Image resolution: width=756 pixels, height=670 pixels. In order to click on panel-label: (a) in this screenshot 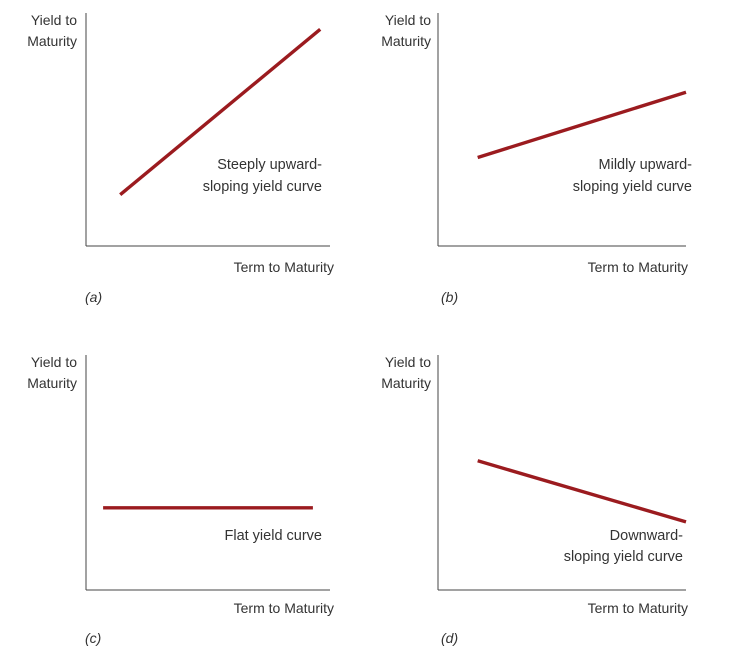, I will do `click(93, 297)`.